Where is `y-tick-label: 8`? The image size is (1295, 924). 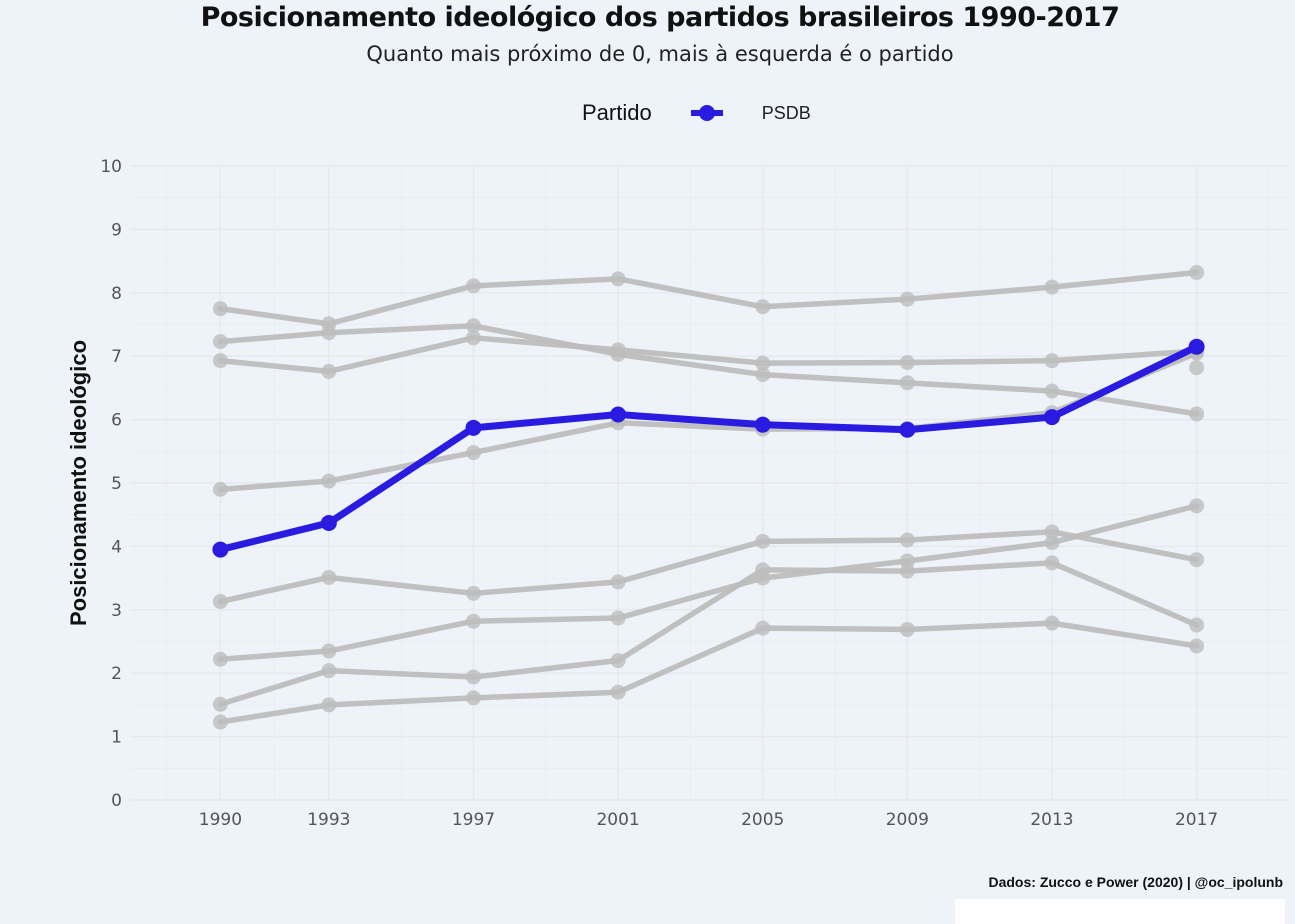 y-tick-label: 8 is located at coordinates (116, 294).